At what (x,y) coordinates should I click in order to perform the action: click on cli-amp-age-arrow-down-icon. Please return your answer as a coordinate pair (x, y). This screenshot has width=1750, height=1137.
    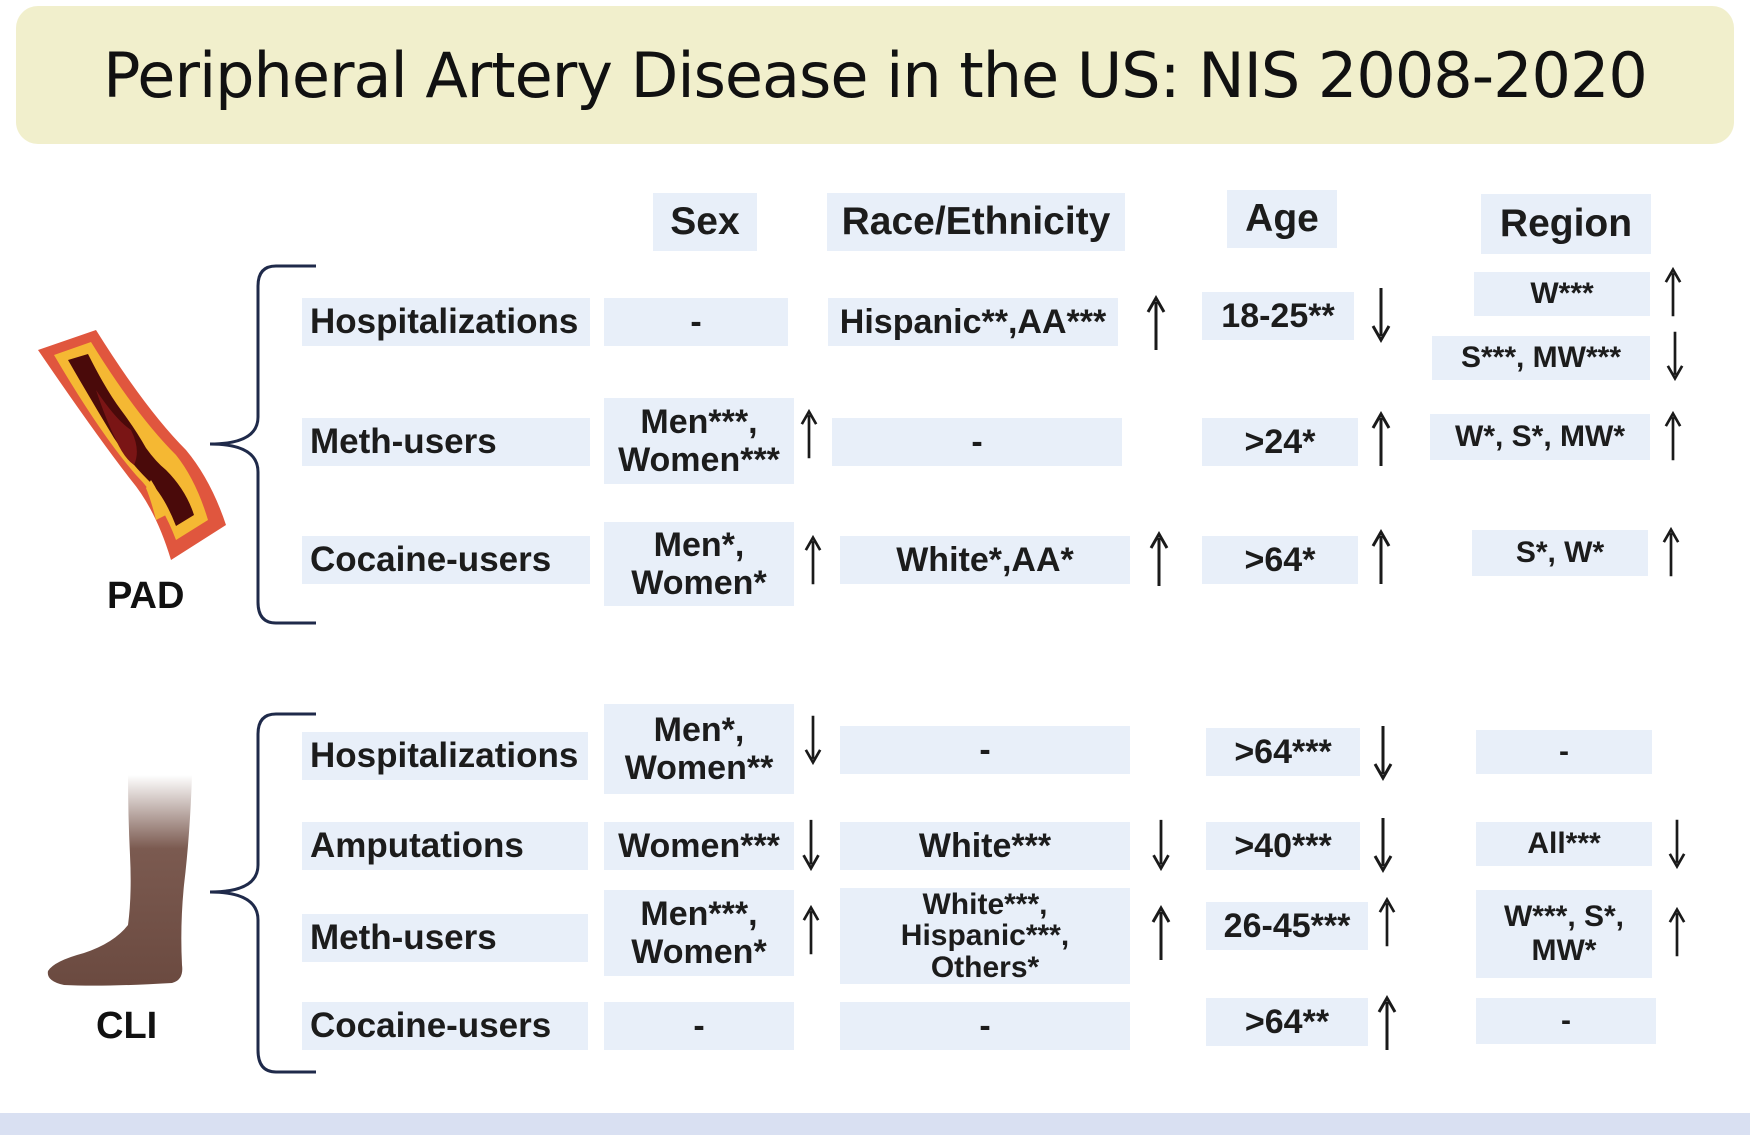
    Looking at the image, I should click on (1383, 846).